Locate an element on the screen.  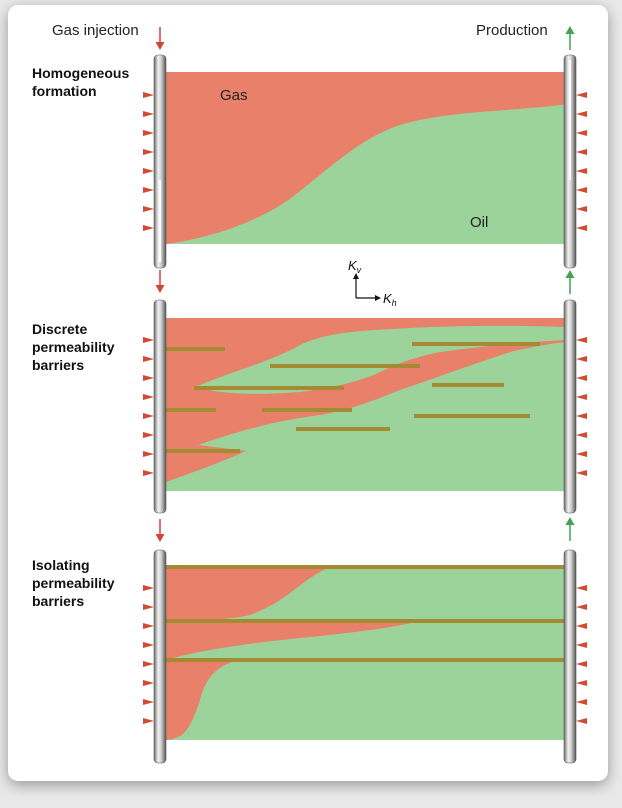
gas-zone-bottom is located at coordinates (203, 700).